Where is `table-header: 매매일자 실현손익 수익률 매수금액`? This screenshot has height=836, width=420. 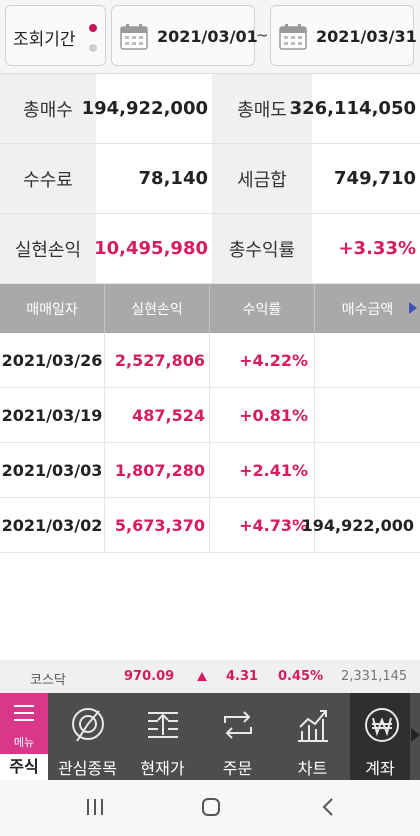
table-header: 매매일자 실현손익 수익률 매수금액 is located at coordinates (210, 308).